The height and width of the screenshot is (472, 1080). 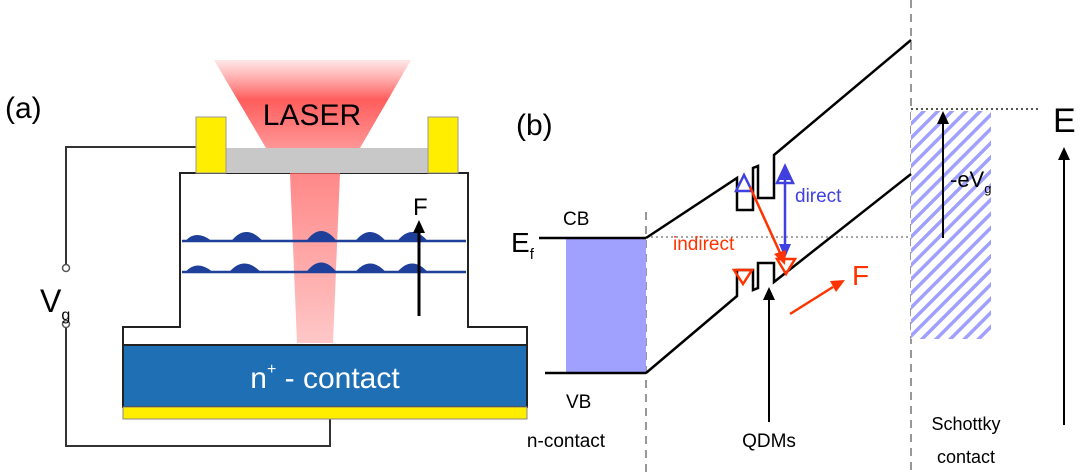 I want to click on indirect-arrow, so click(x=765, y=221).